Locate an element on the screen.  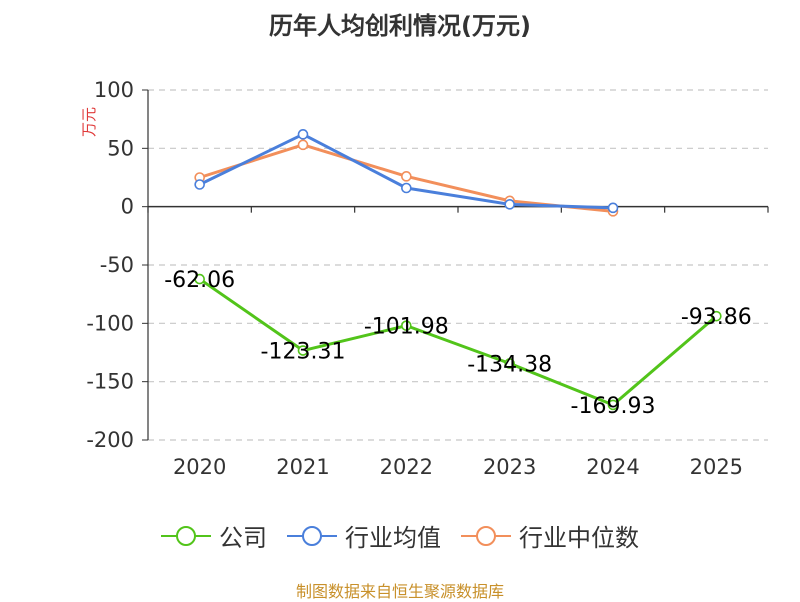
x-tick-label: 2021 is located at coordinates (302, 467).